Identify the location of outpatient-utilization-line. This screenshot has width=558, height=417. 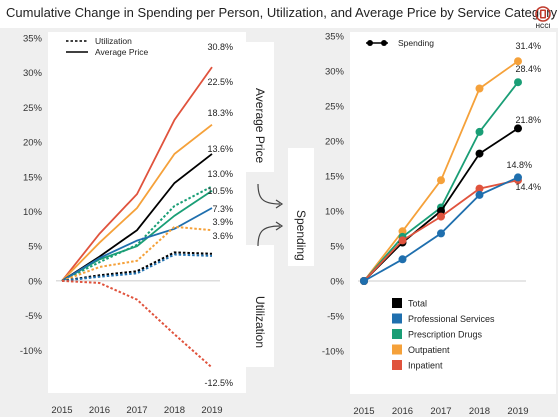
(137, 253).